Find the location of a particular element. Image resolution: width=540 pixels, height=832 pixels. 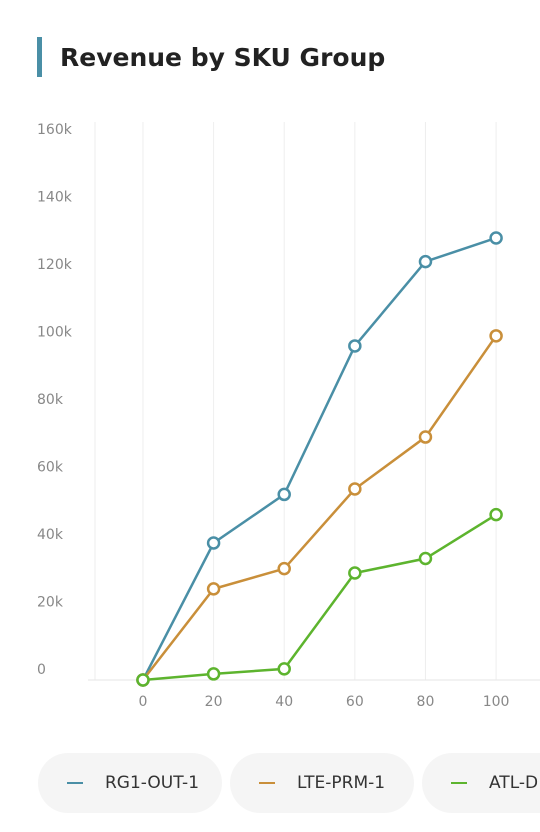

x-tick-label: 80 is located at coordinates (426, 702).